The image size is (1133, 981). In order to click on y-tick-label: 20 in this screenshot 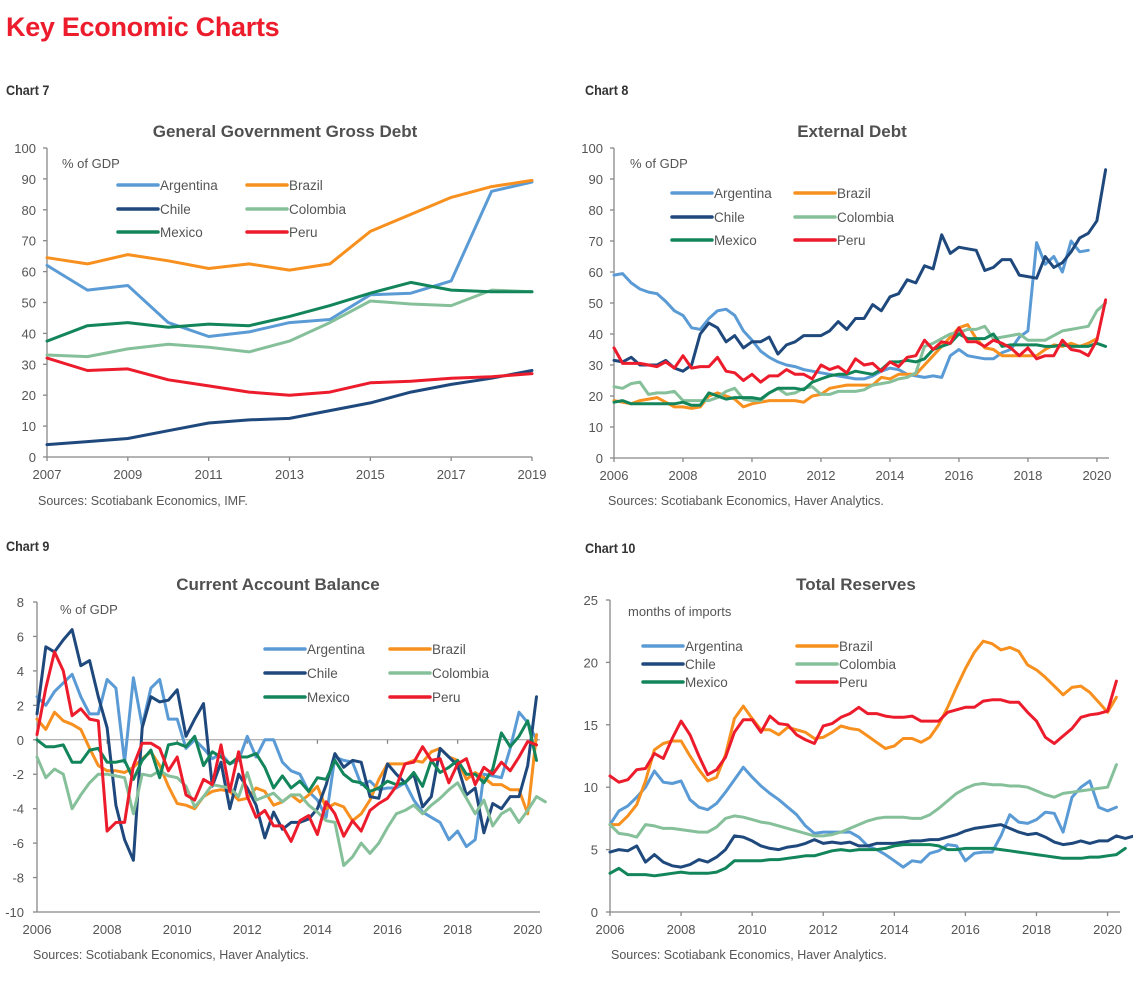, I will do `click(29, 395)`.